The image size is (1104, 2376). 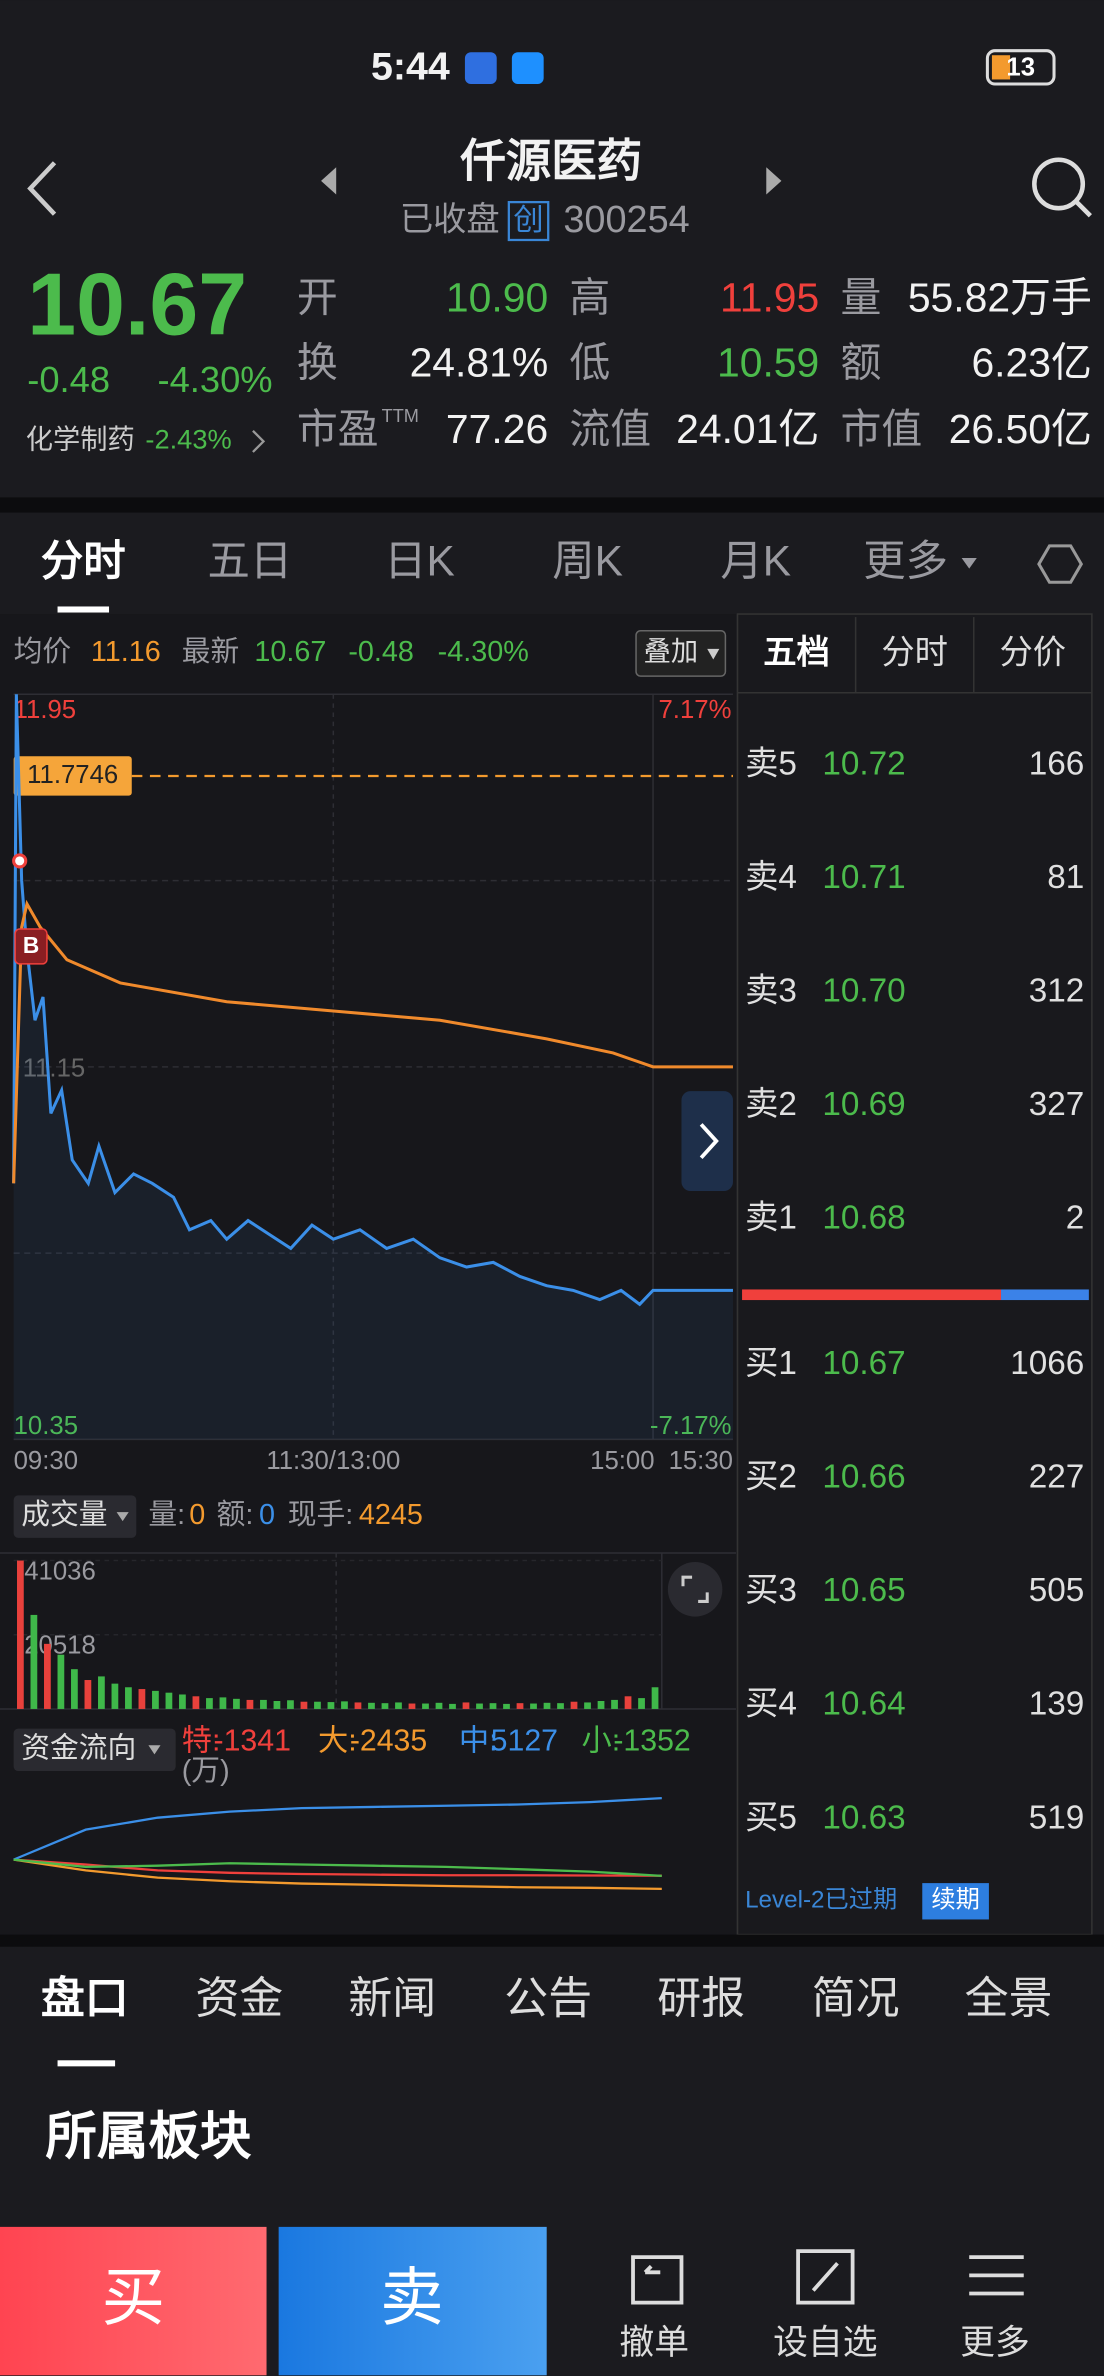 What do you see at coordinates (83, 560) in the screenshot?
I see `tab: 分时` at bounding box center [83, 560].